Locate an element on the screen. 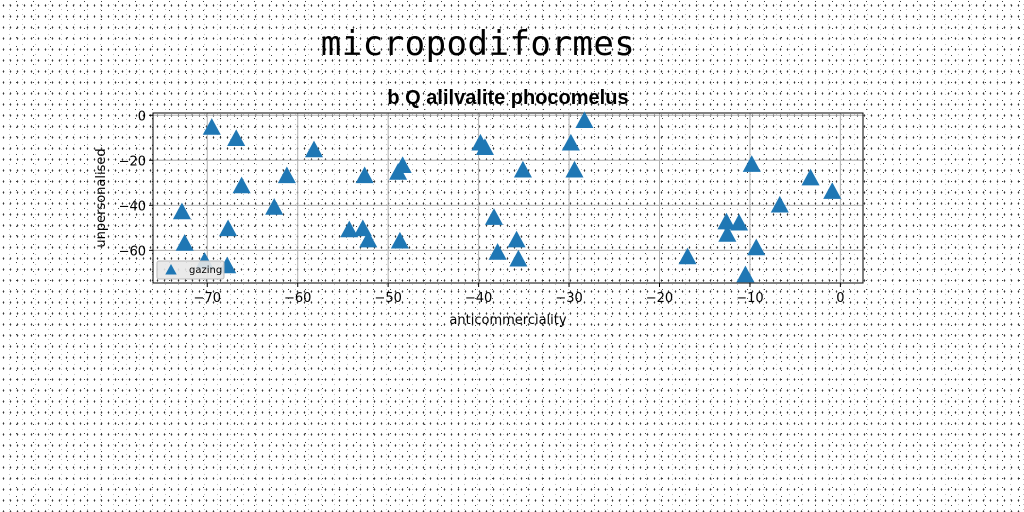 The height and width of the screenshot is (512, 1024). x-axis: −70 −60 −50 −40 −30 −20 −10 0 is located at coordinates (519, 294).